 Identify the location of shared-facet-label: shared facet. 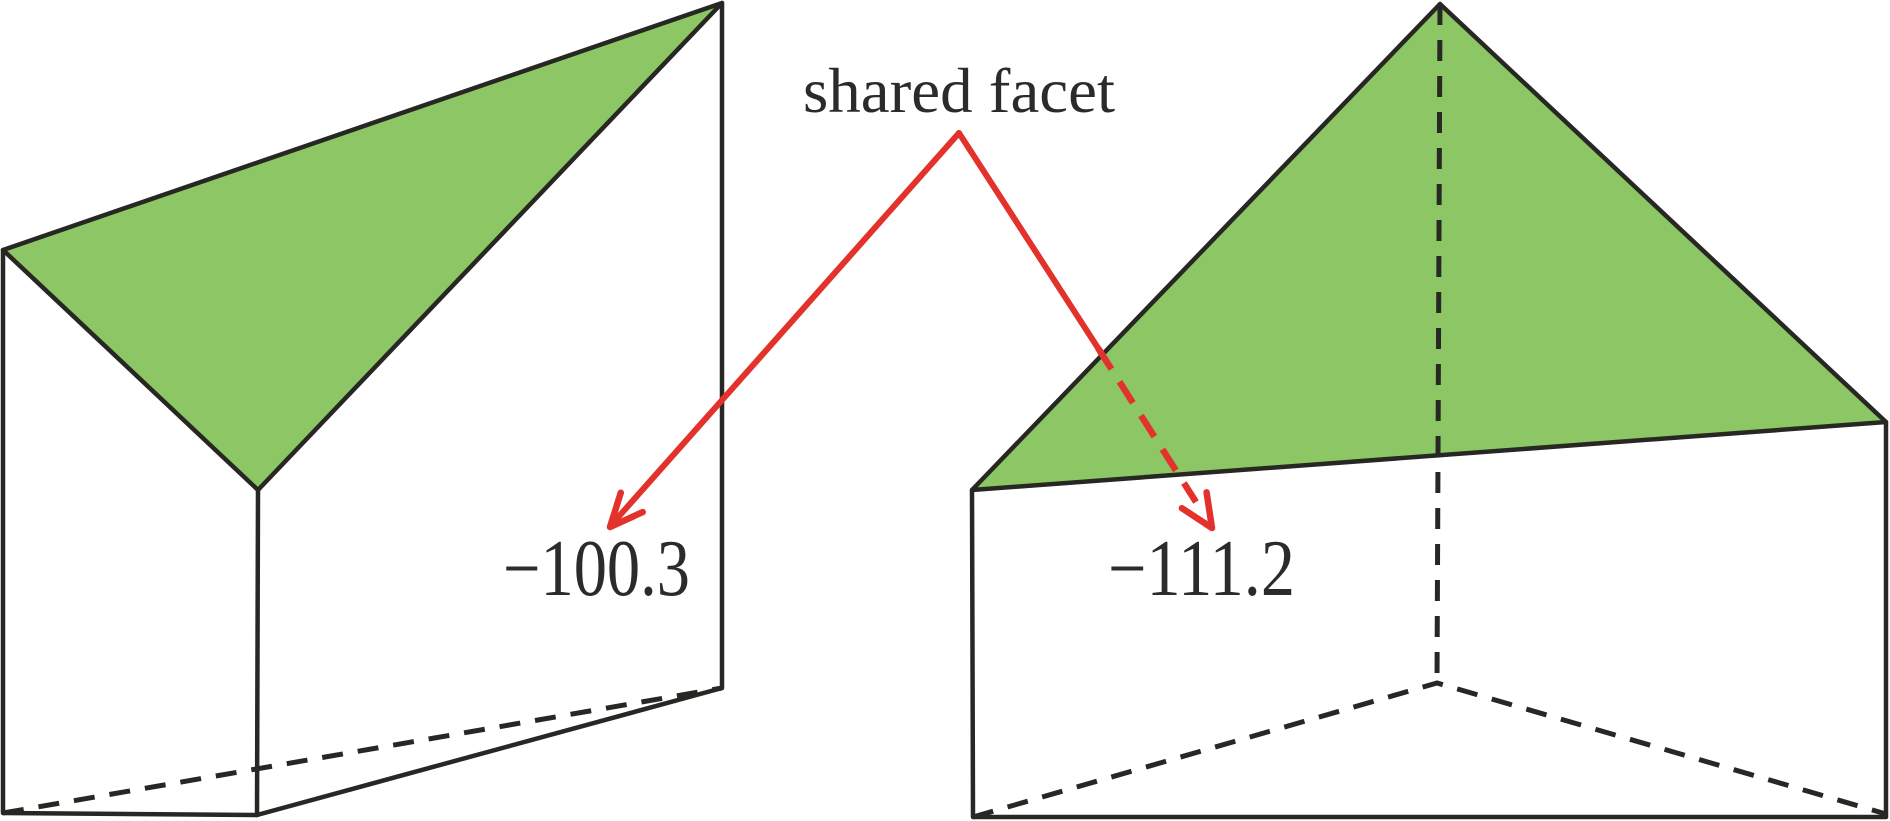
(959, 90).